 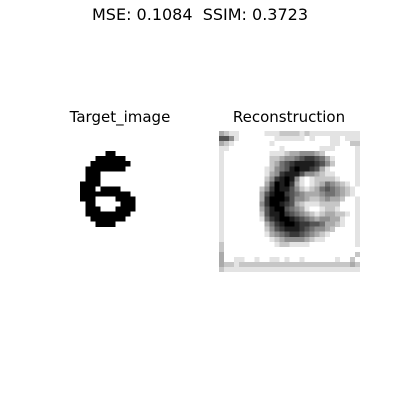 I want to click on figure-title: MSE: 0.1084 SSIM: 0.3723, so click(x=200, y=14).